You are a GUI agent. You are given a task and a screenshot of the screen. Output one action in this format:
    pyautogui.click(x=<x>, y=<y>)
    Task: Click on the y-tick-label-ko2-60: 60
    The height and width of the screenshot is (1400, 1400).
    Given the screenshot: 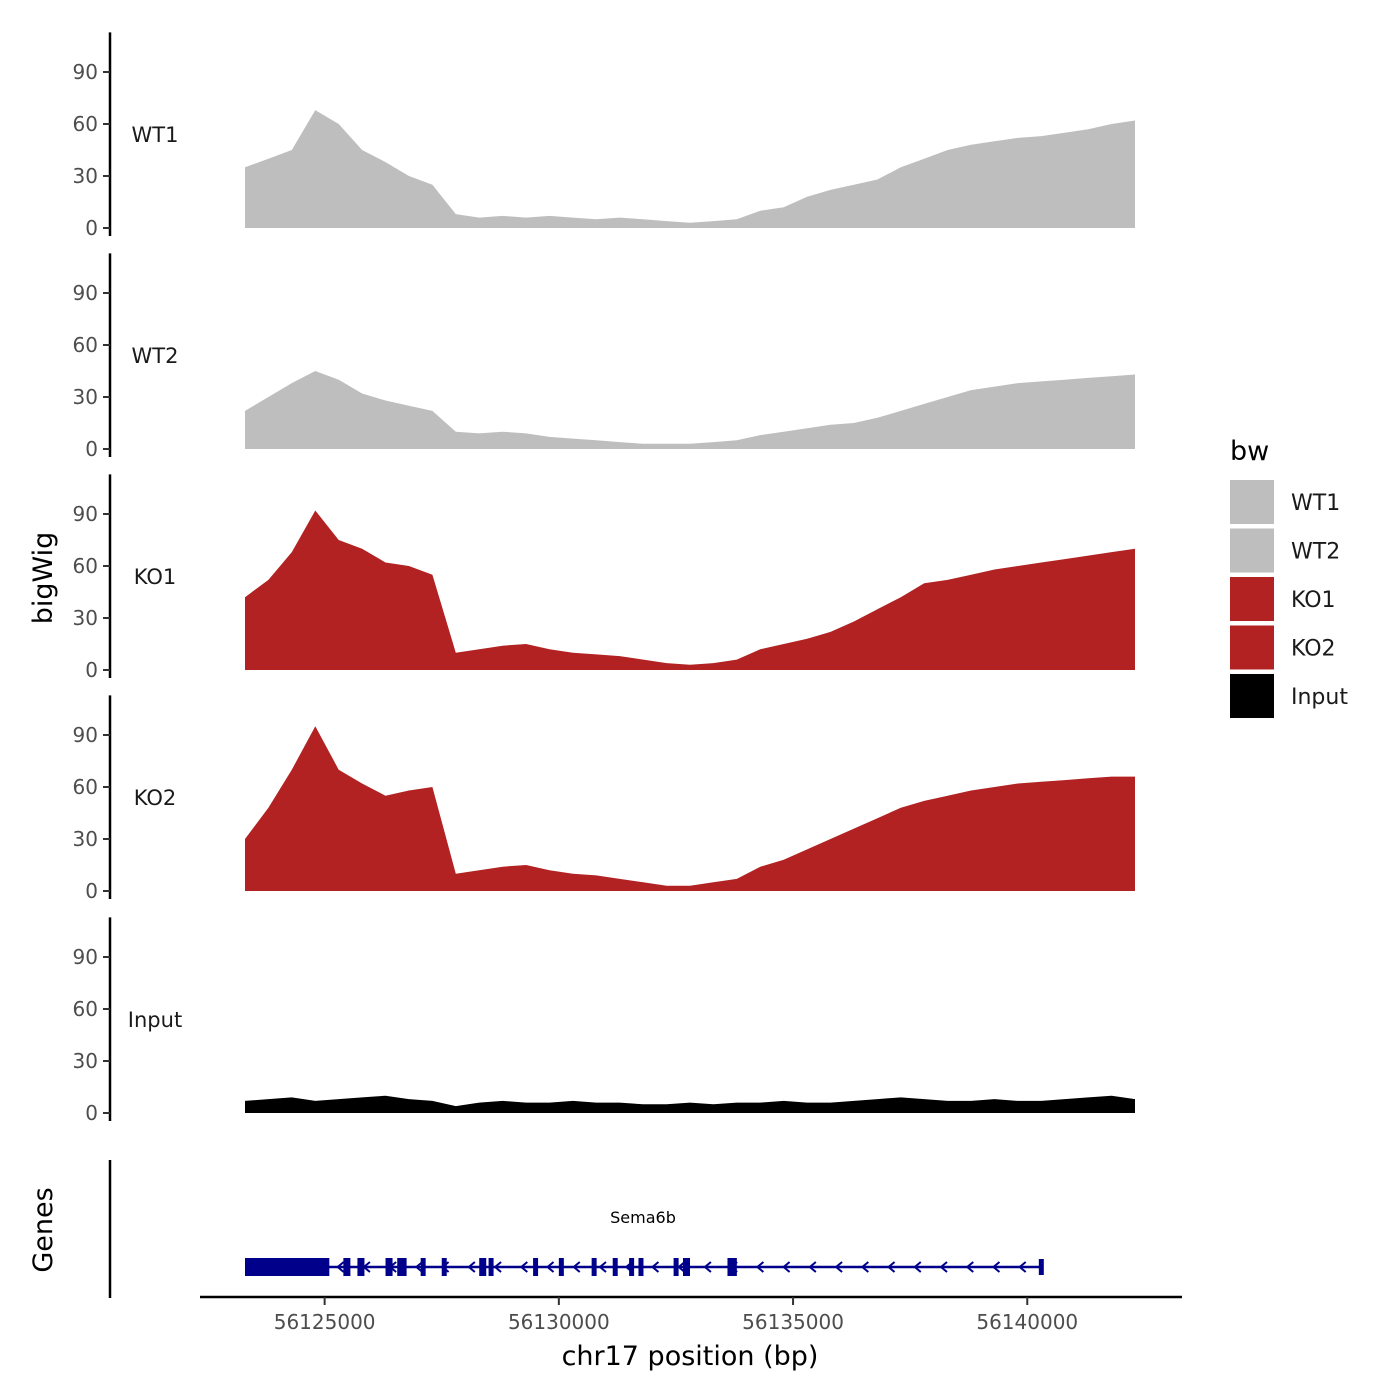 What is the action you would take?
    pyautogui.click(x=85, y=787)
    